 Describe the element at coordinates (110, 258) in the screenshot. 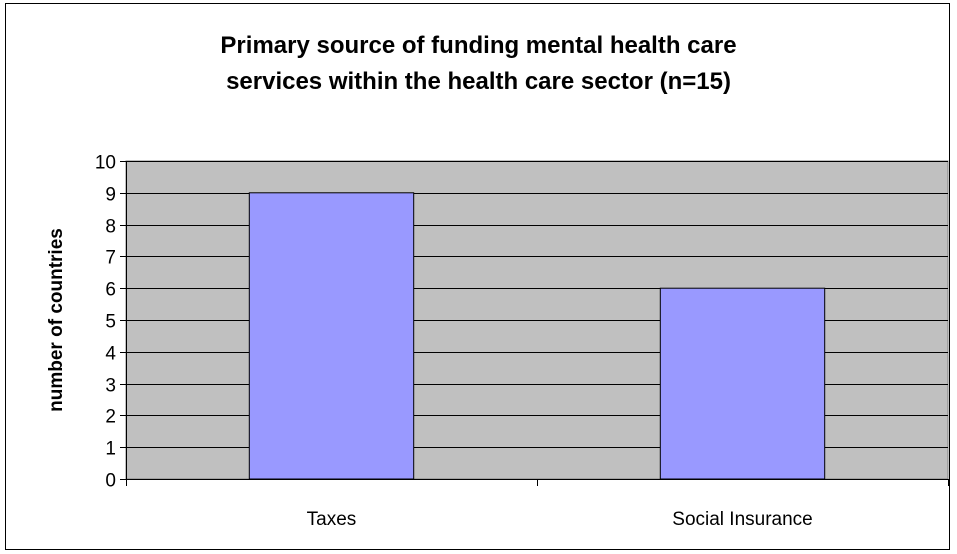

I see `y-tick-label-7: 7` at that location.